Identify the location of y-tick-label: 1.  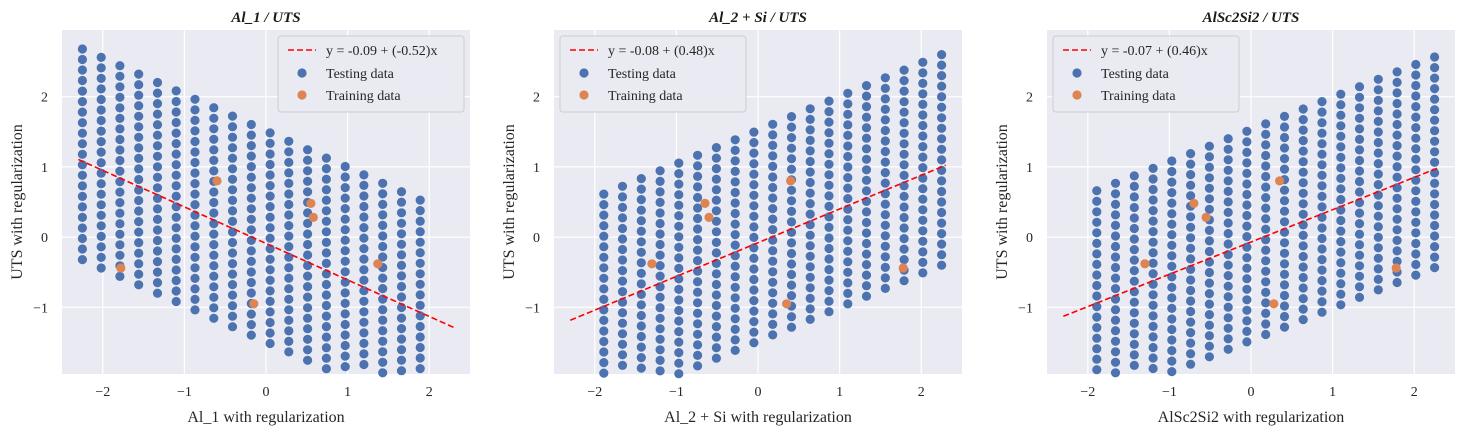
(536, 168).